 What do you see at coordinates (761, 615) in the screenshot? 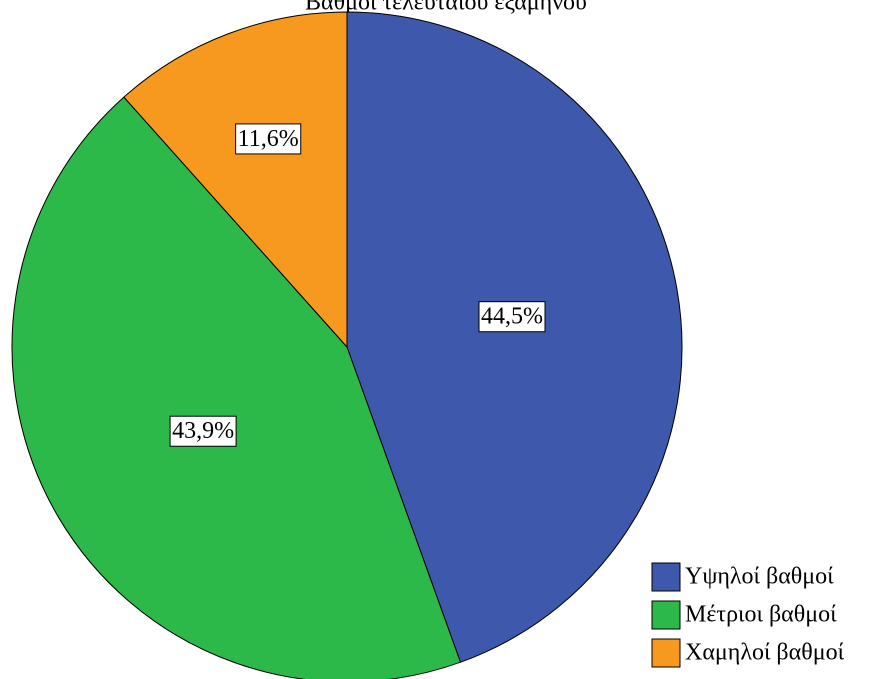
I see `legend-label: Μέτριοι βαθμοί` at bounding box center [761, 615].